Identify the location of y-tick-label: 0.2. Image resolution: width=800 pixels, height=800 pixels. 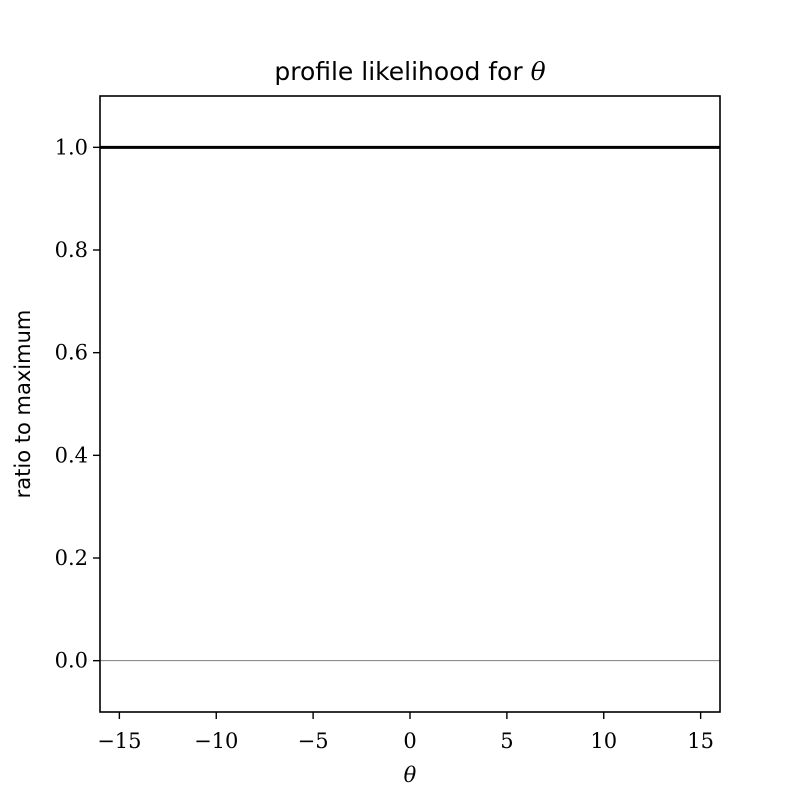
(71, 558).